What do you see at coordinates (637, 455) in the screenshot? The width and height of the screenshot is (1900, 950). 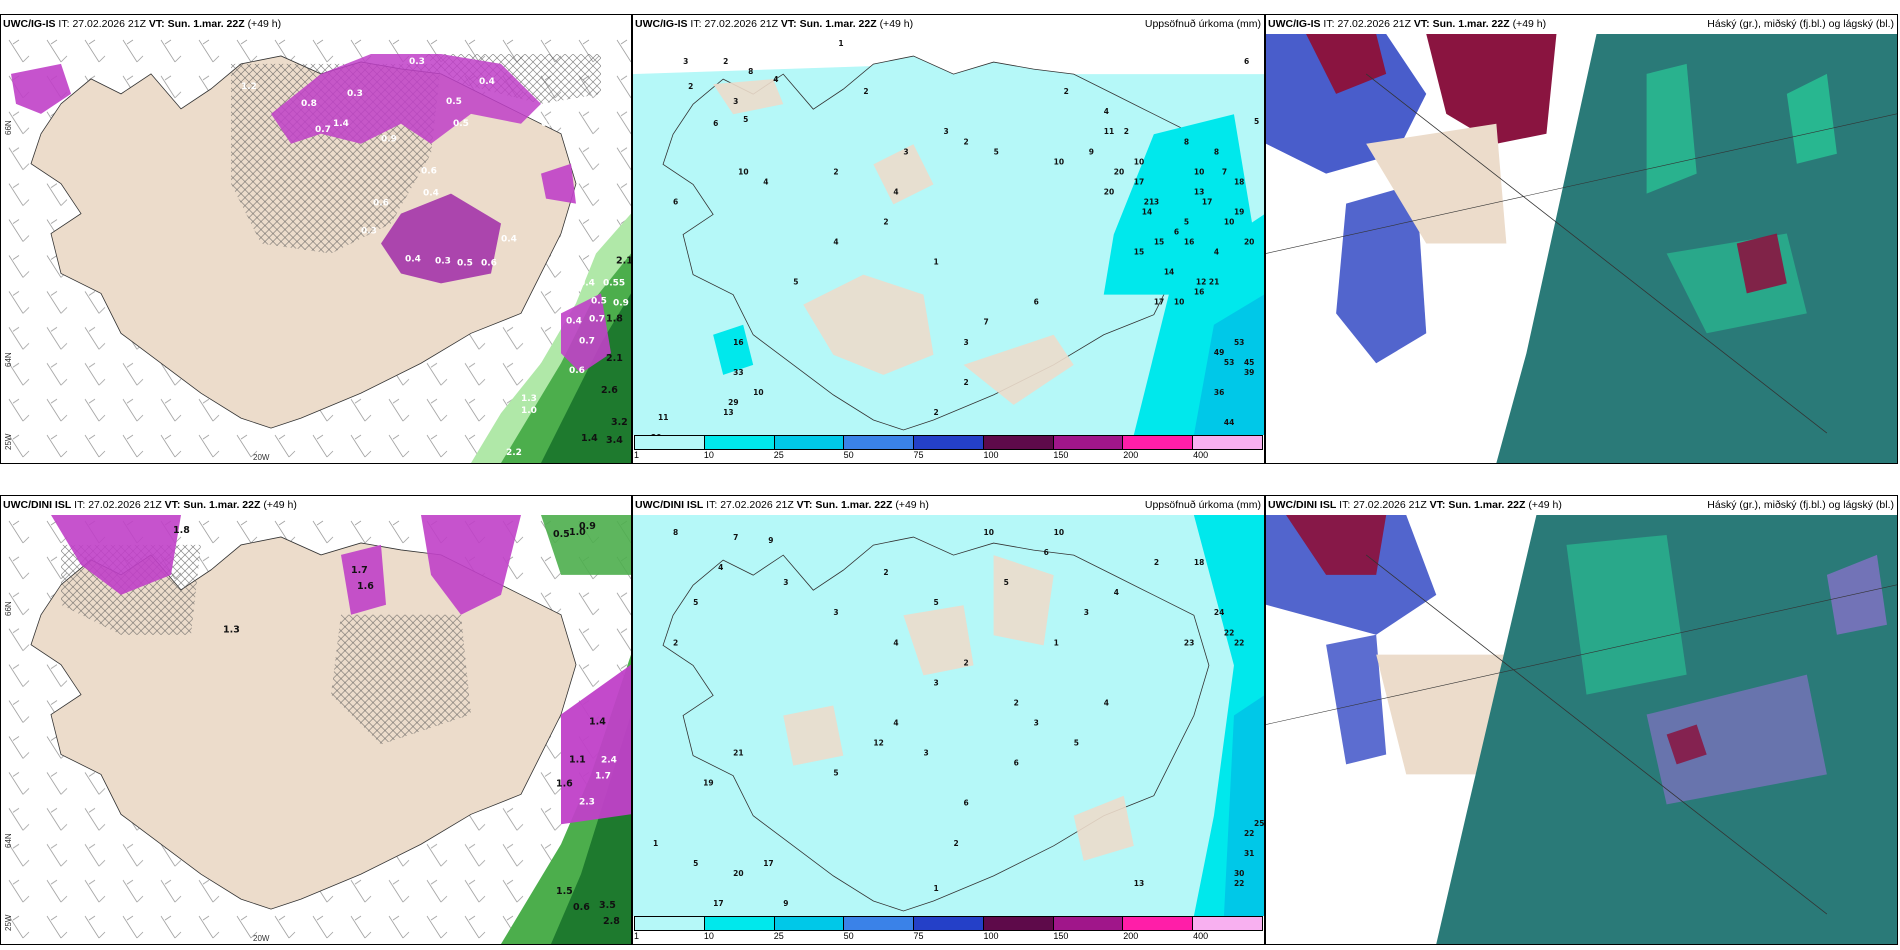 I see `colorbar-label: 1` at bounding box center [637, 455].